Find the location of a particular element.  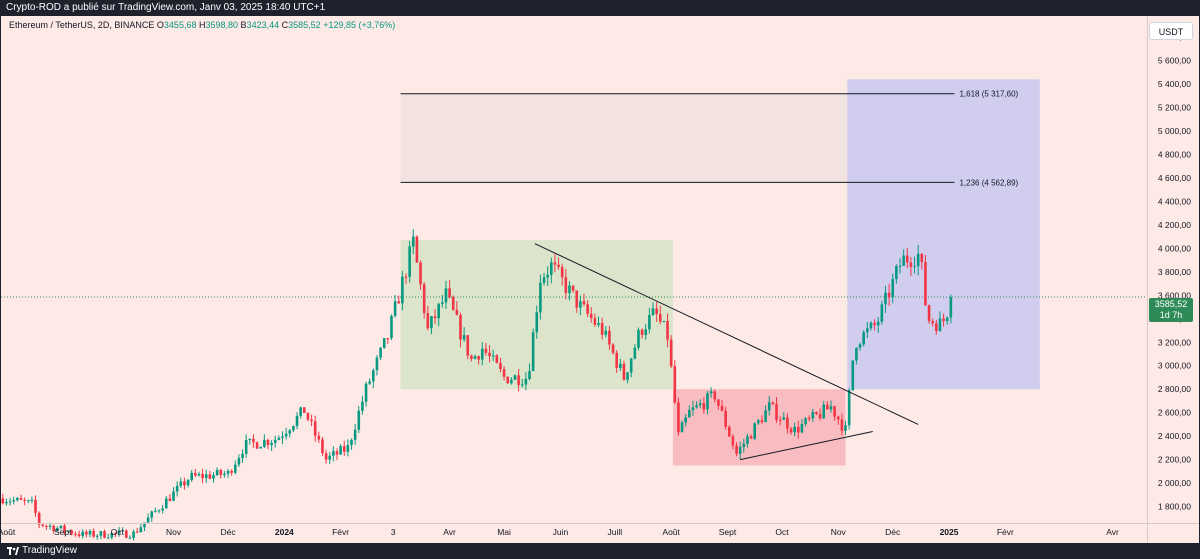

x-tick-label: Août is located at coordinates (8, 532).